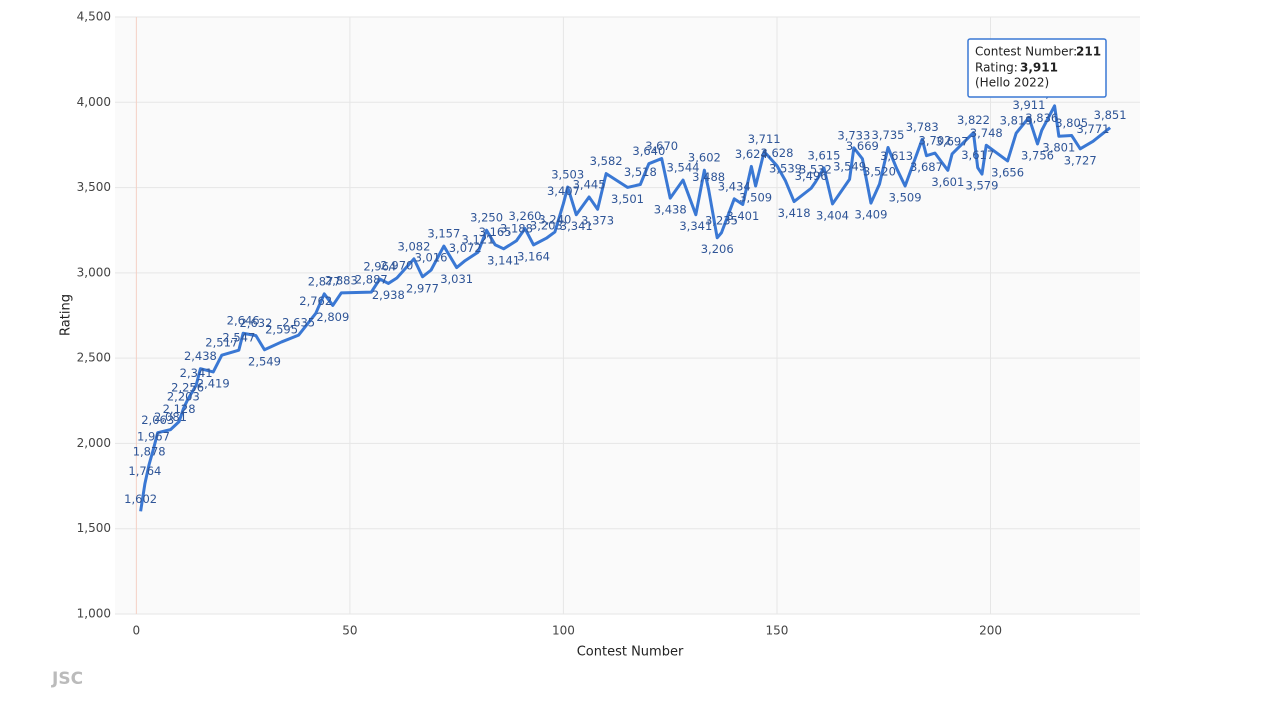 The height and width of the screenshot is (723, 1280). Describe the element at coordinates (431, 258) in the screenshot. I see `data-label: 3,016` at that location.